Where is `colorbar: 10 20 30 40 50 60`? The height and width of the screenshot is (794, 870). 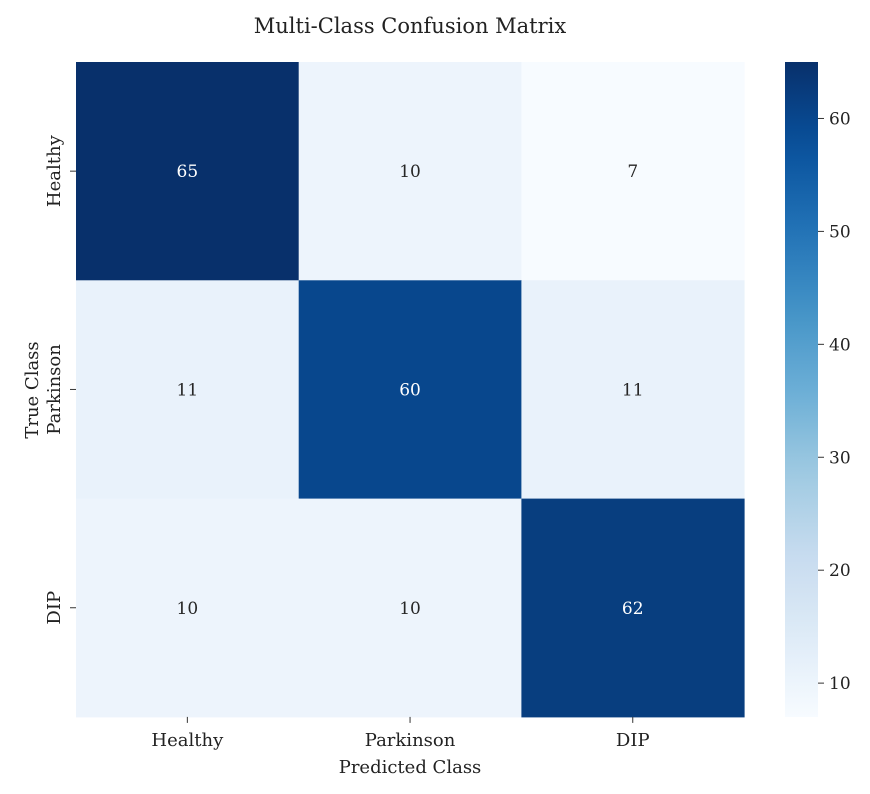
colorbar: 10 20 30 40 50 60 is located at coordinates (818, 389).